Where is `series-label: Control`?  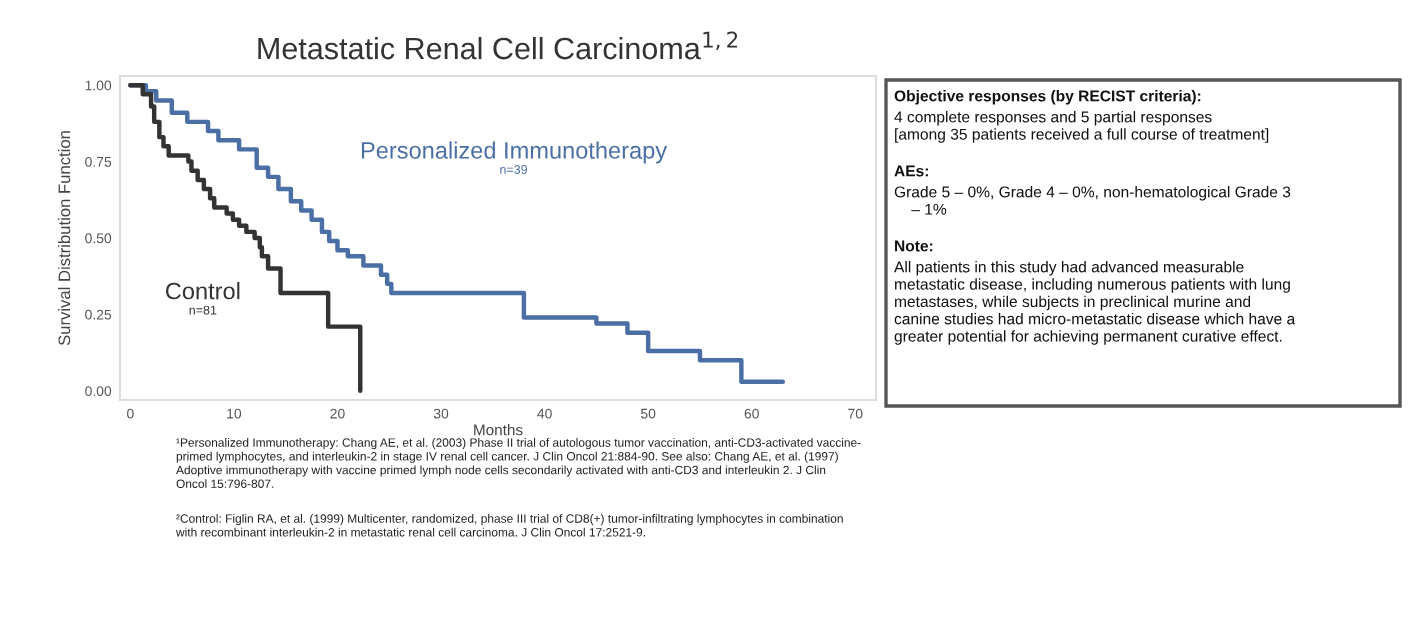 series-label: Control is located at coordinates (202, 291).